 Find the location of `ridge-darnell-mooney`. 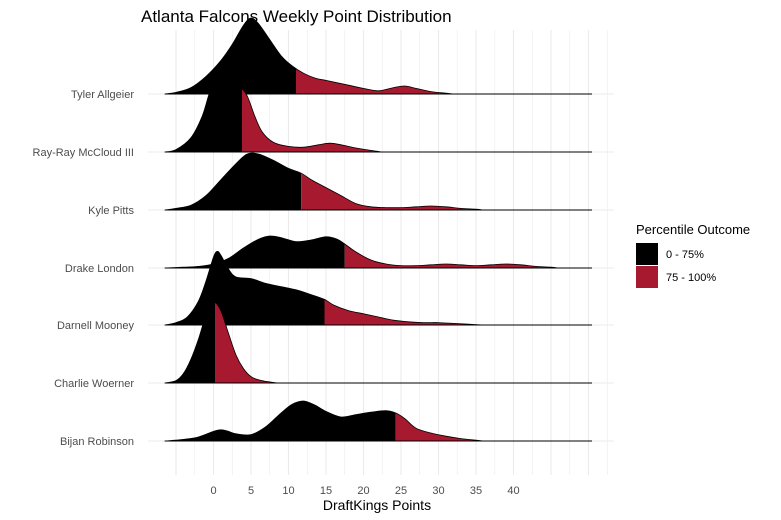

ridge-darnell-mooney is located at coordinates (378, 288).